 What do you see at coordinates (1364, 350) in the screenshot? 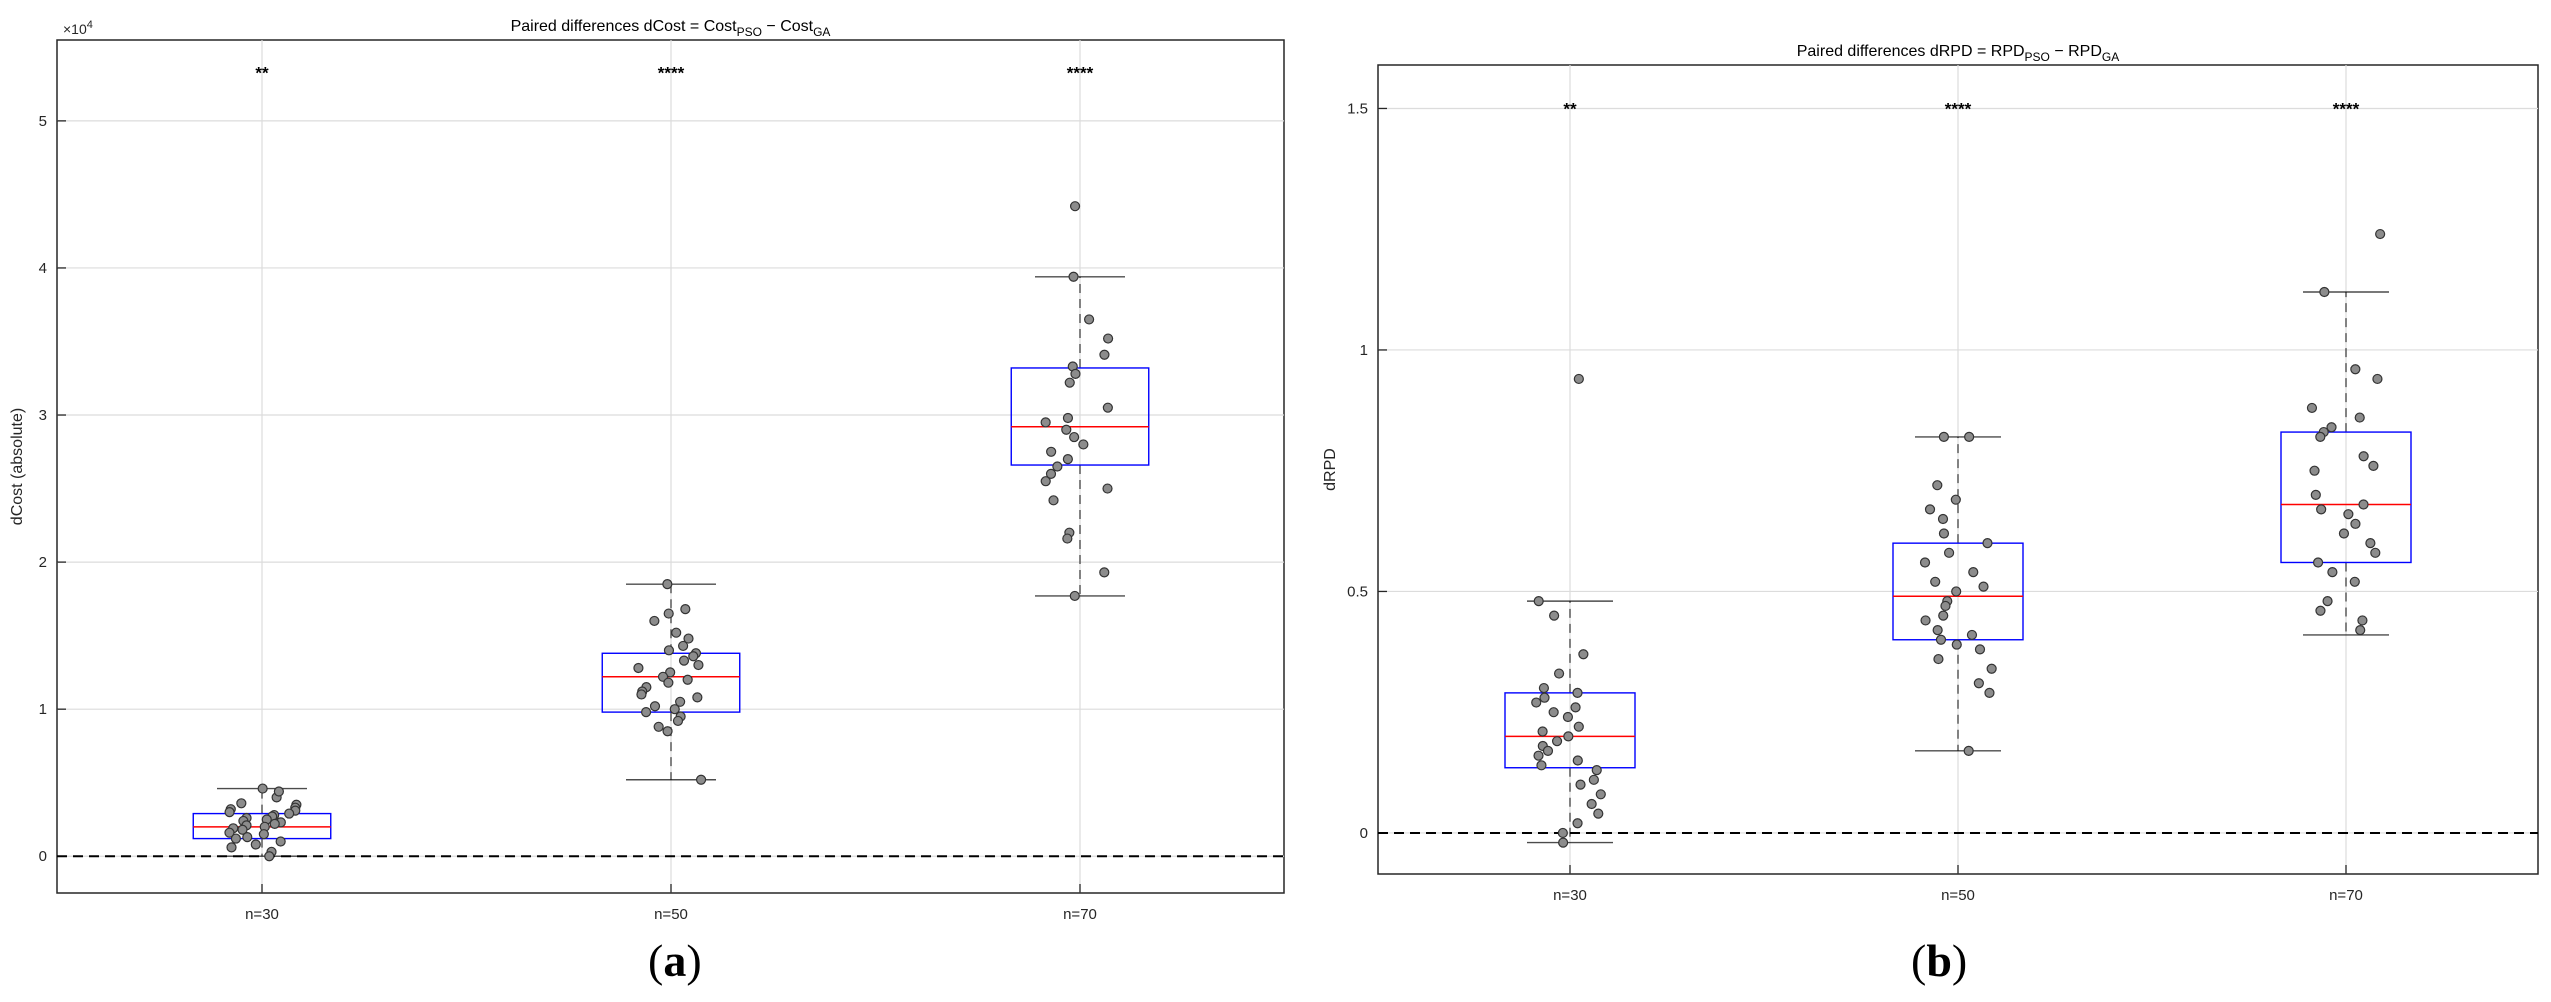
I see `y-tick-label: 1` at bounding box center [1364, 350].